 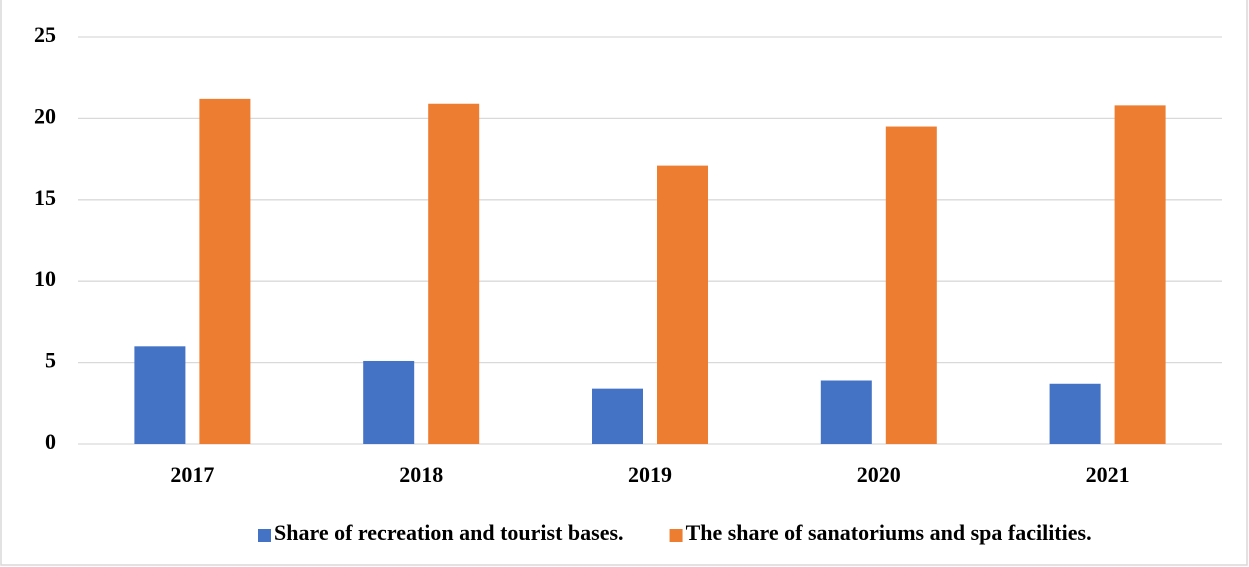 What do you see at coordinates (45, 197) in the screenshot?
I see `y-tick-label: 15` at bounding box center [45, 197].